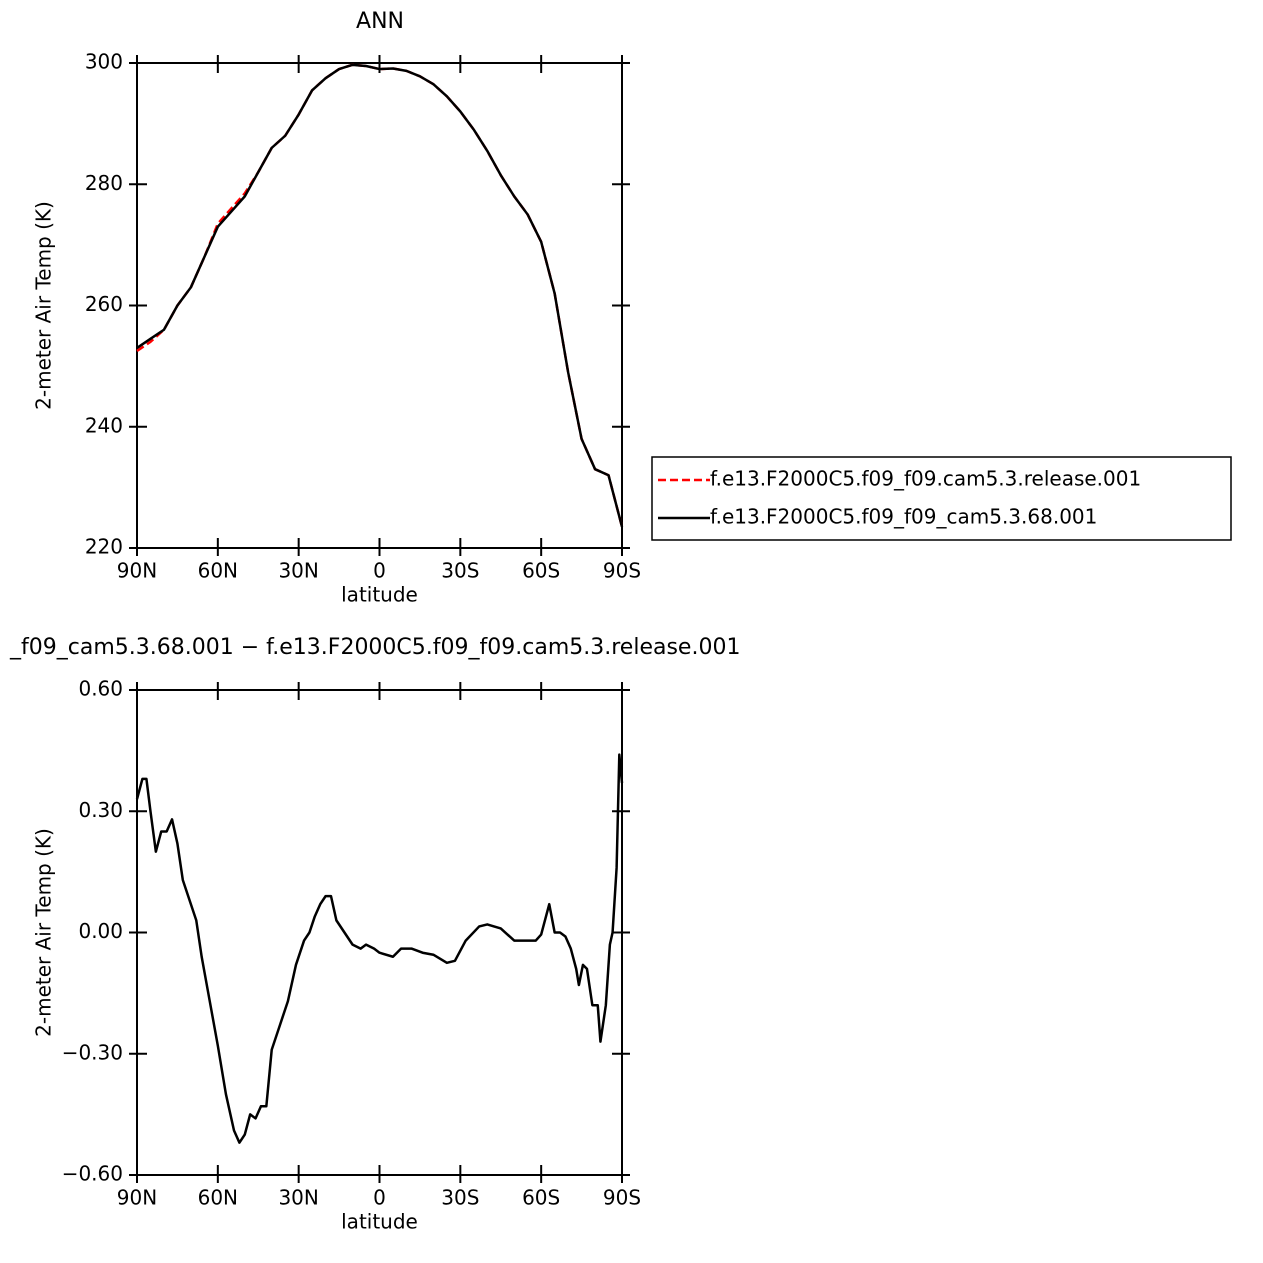  Describe the element at coordinates (104, 183) in the screenshot. I see `y-tick-label: 280` at that location.